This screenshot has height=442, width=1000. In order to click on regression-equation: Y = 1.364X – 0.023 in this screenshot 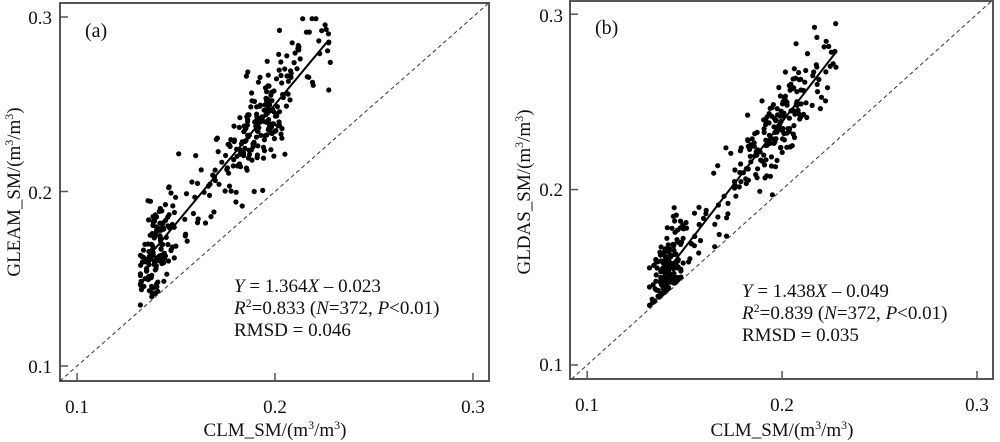, I will do `click(307, 286)`.